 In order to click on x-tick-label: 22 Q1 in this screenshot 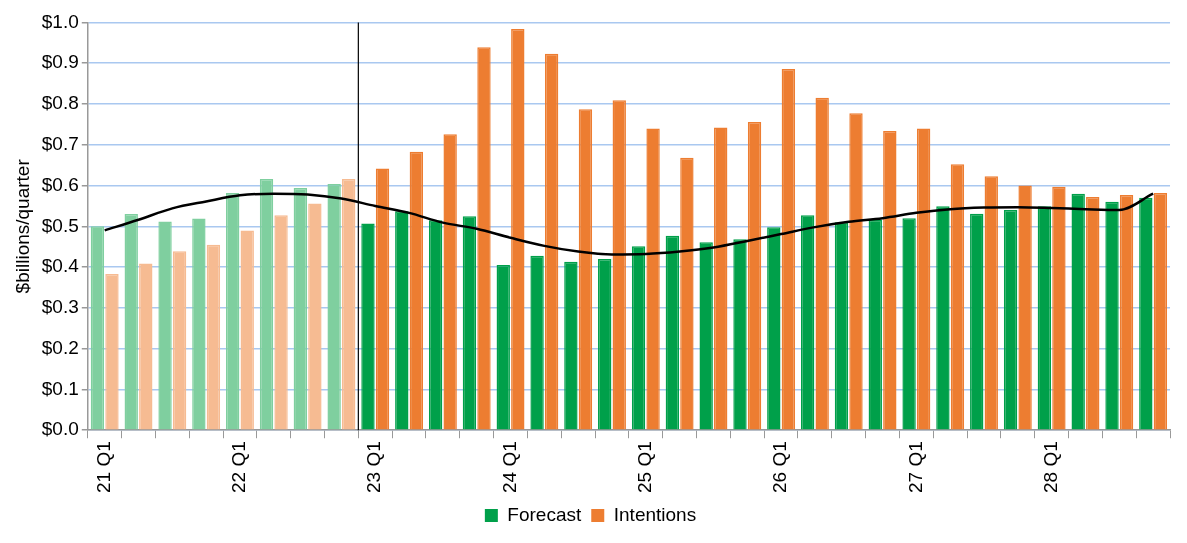, I will do `click(239, 467)`.